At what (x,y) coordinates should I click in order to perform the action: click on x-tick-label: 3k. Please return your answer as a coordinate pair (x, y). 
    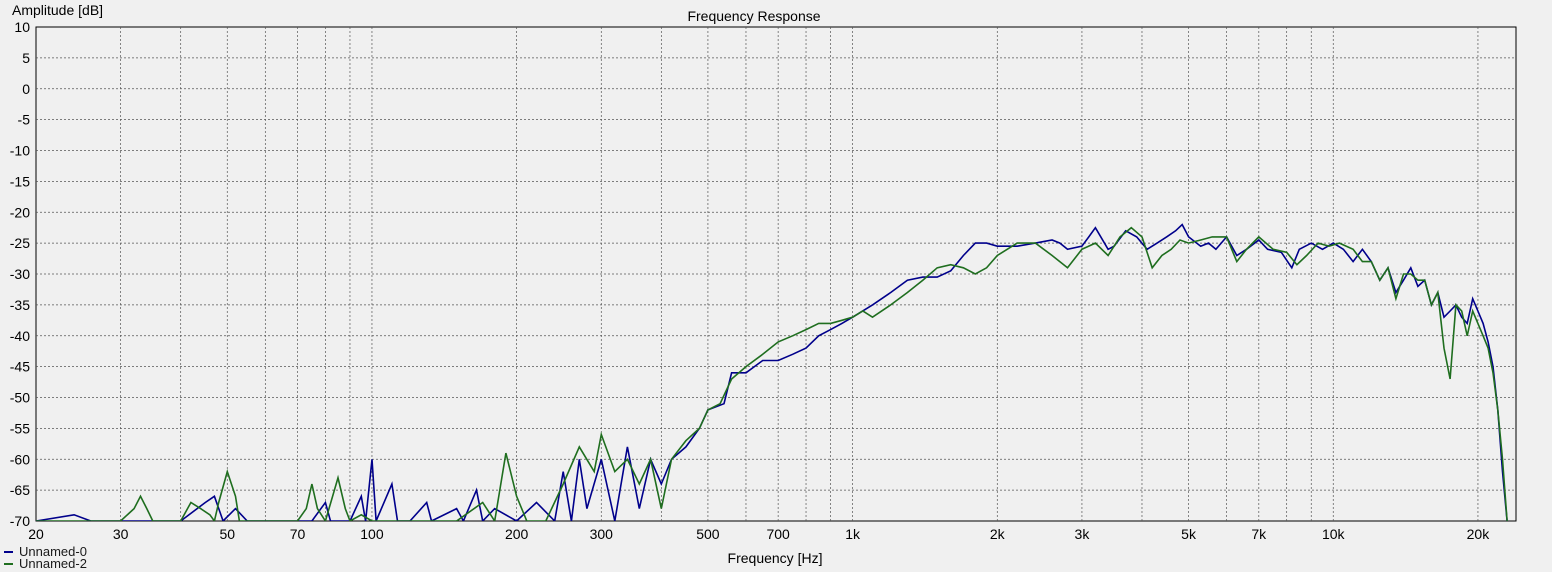
    Looking at the image, I should click on (1083, 534).